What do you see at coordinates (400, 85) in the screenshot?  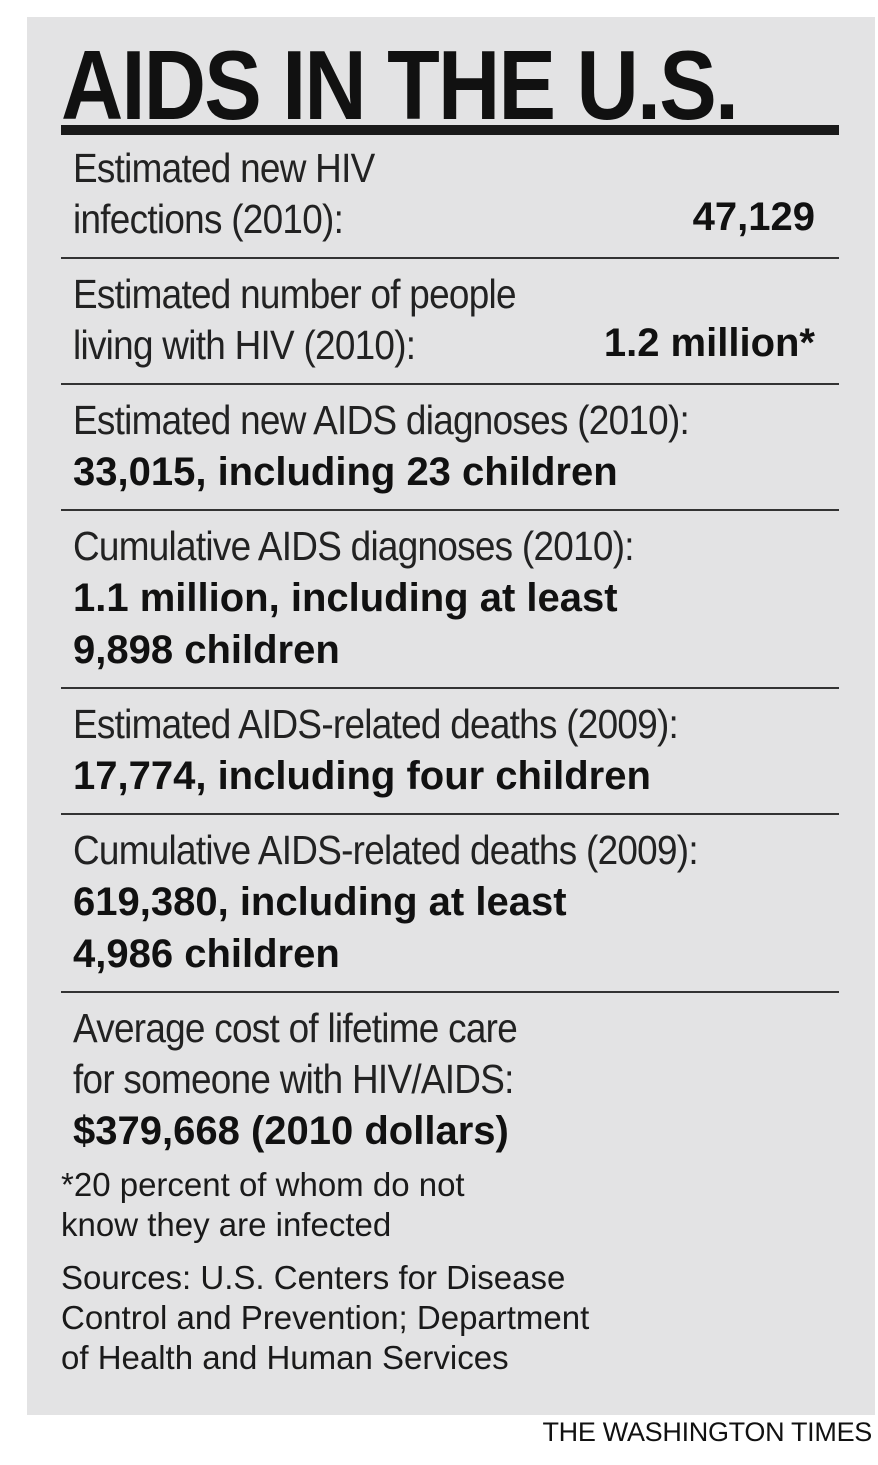 I see `page-title: AIDS IN THE U.S.` at bounding box center [400, 85].